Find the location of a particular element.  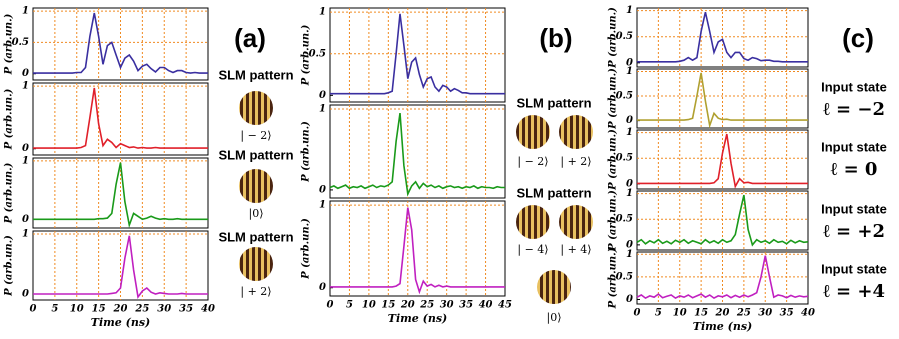

panel-label: (c) is located at coordinates (858, 38).